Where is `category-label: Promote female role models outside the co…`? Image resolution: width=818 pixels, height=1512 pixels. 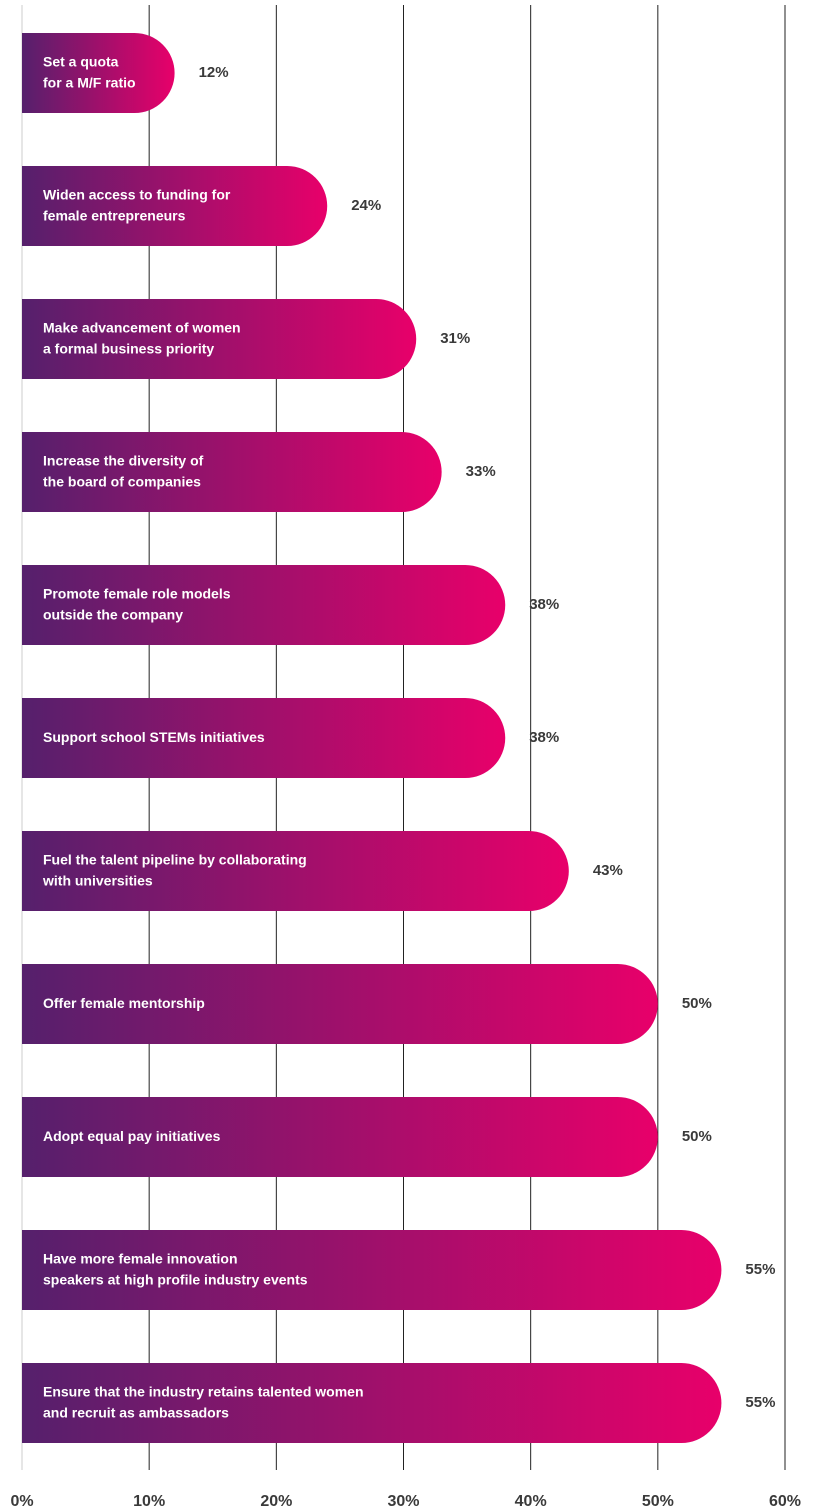
category-label: Promote female role models outside the co… is located at coordinates (137, 603).